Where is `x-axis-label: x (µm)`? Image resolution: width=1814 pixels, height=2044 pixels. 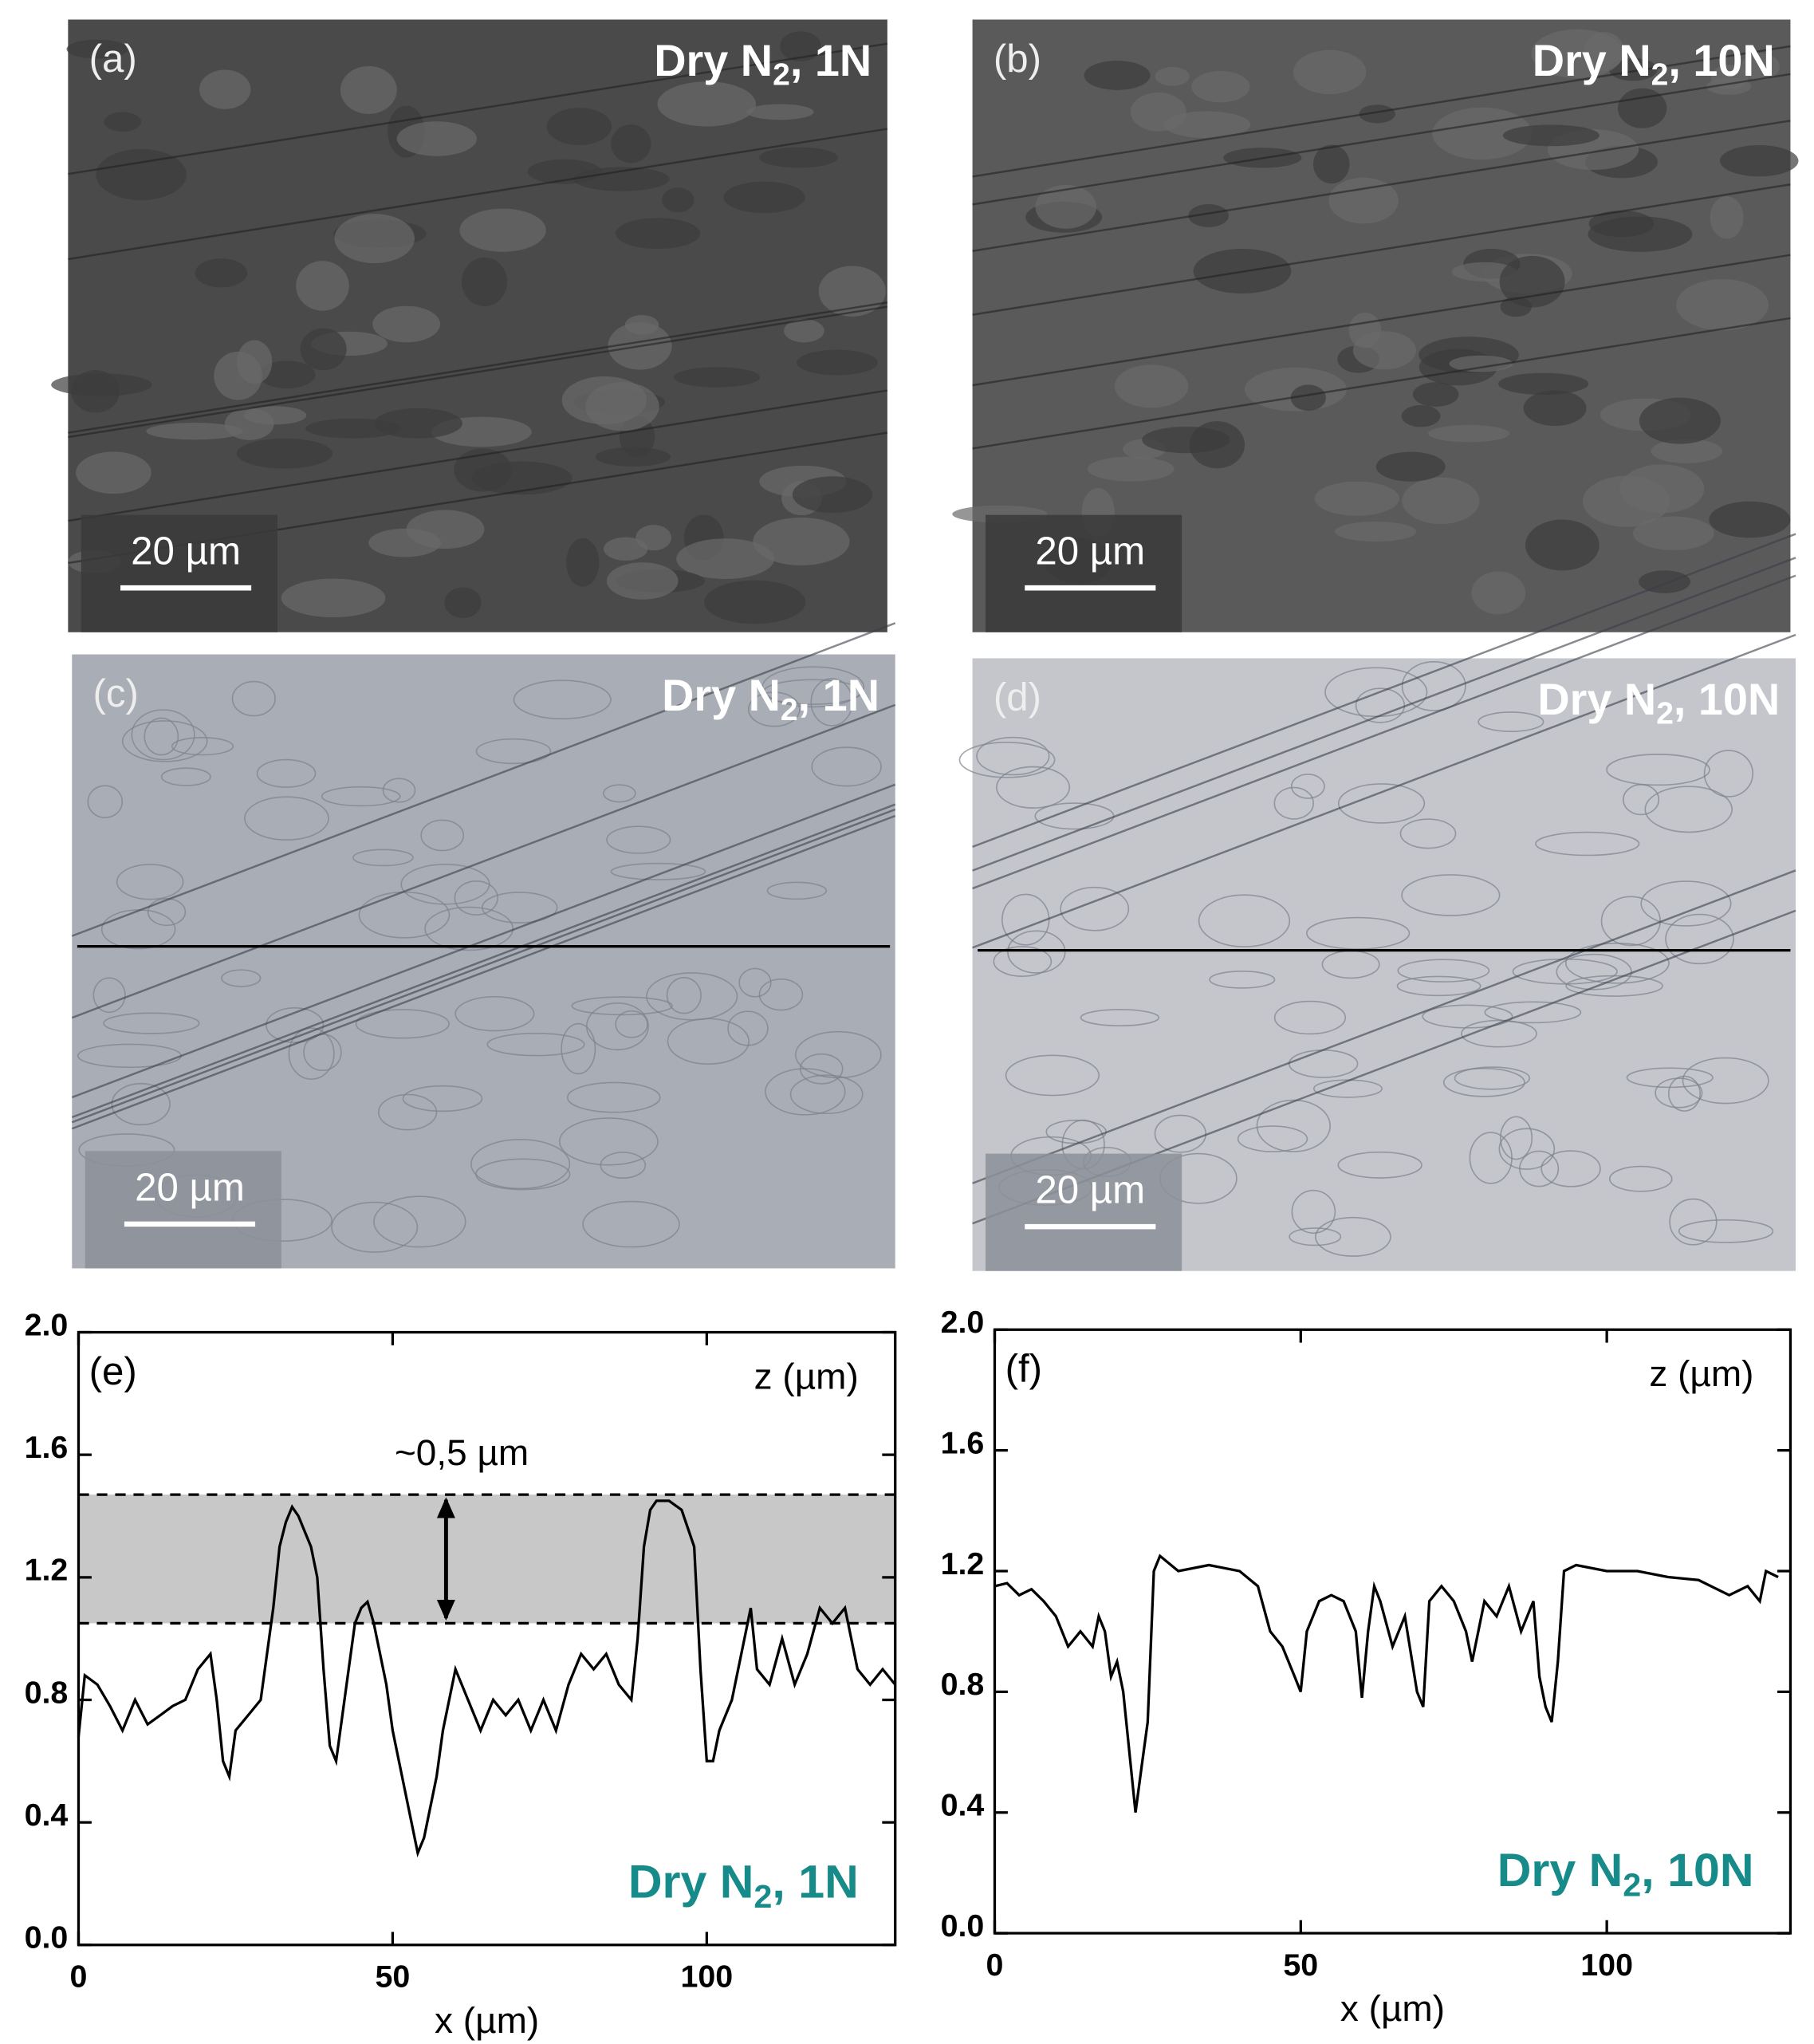 x-axis-label: x (µm) is located at coordinates (487, 2020).